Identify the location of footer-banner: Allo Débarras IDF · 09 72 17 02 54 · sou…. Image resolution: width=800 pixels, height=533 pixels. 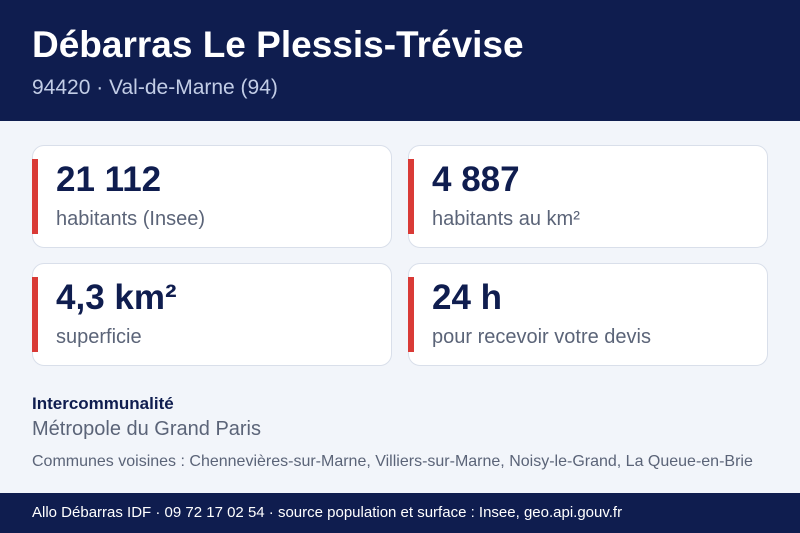
(400, 513).